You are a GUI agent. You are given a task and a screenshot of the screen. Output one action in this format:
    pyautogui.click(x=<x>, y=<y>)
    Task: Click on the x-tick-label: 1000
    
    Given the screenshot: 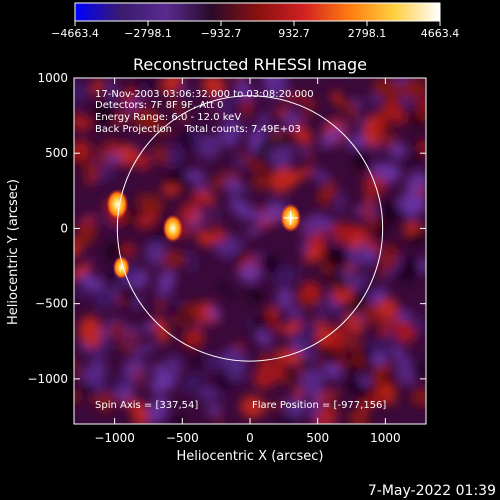 What is the action you would take?
    pyautogui.click(x=385, y=438)
    